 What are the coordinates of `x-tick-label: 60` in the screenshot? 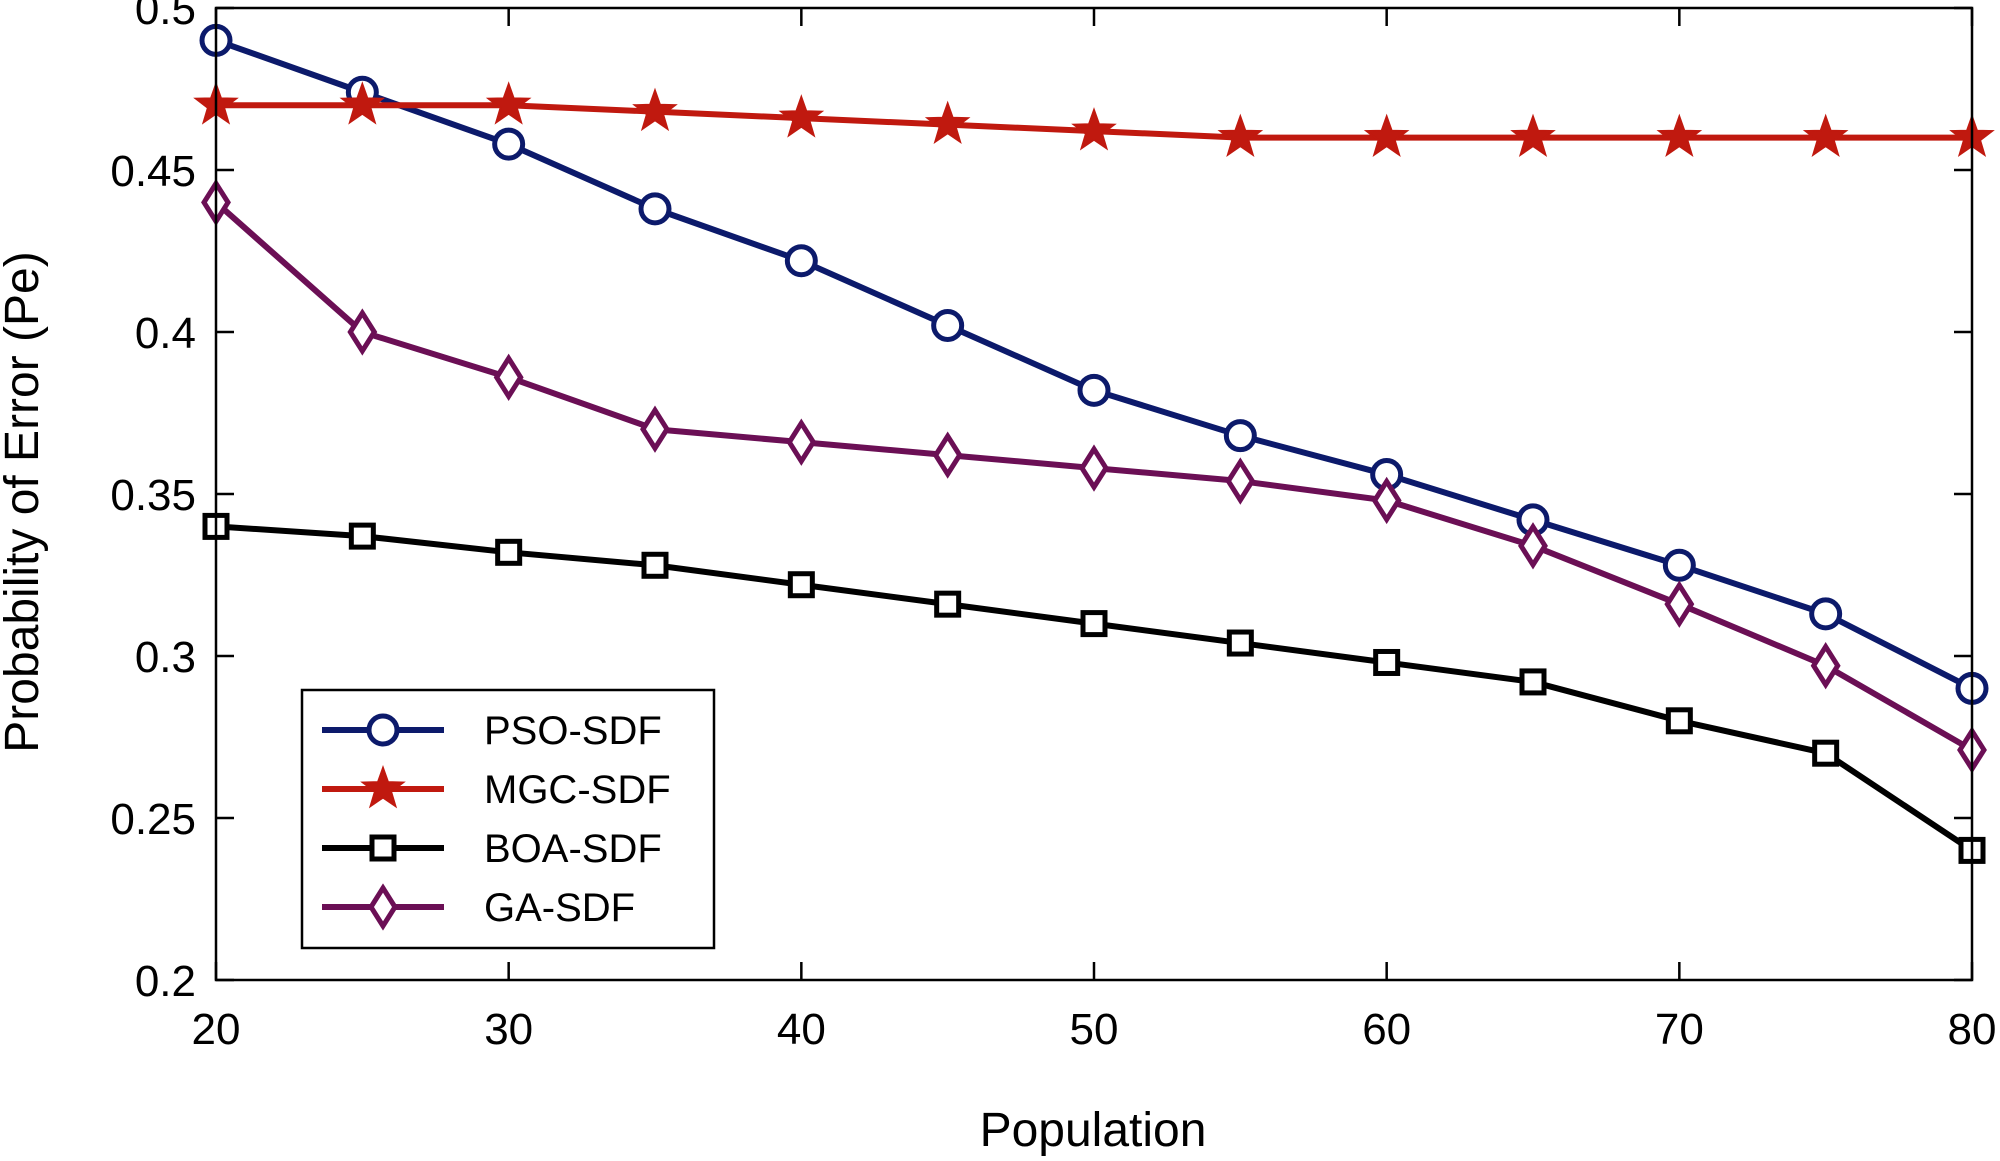 It's located at (1386, 1029).